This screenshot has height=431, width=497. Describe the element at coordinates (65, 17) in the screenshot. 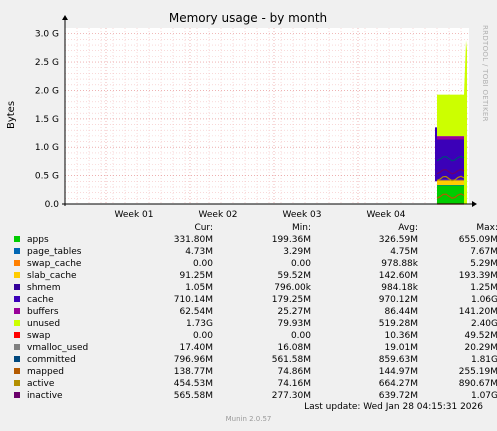

I see `y-axis-arrow` at that location.